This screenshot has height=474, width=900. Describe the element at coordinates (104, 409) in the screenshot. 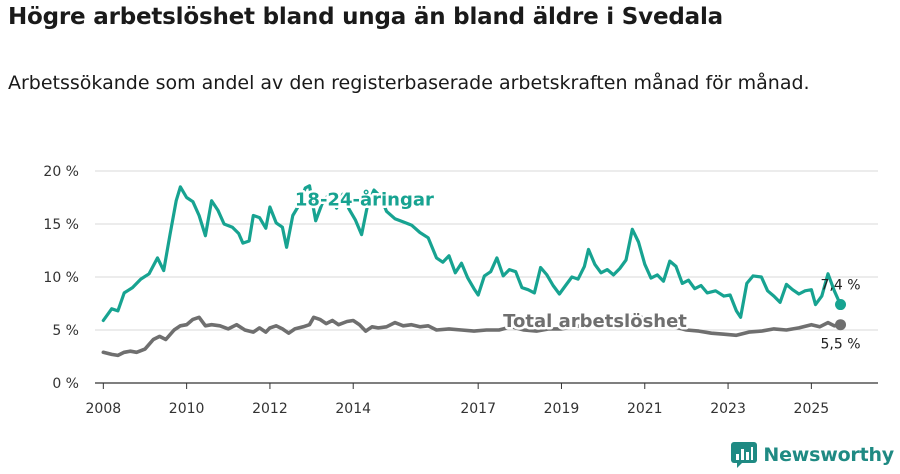

I see `x-tick-label: 2008` at that location.